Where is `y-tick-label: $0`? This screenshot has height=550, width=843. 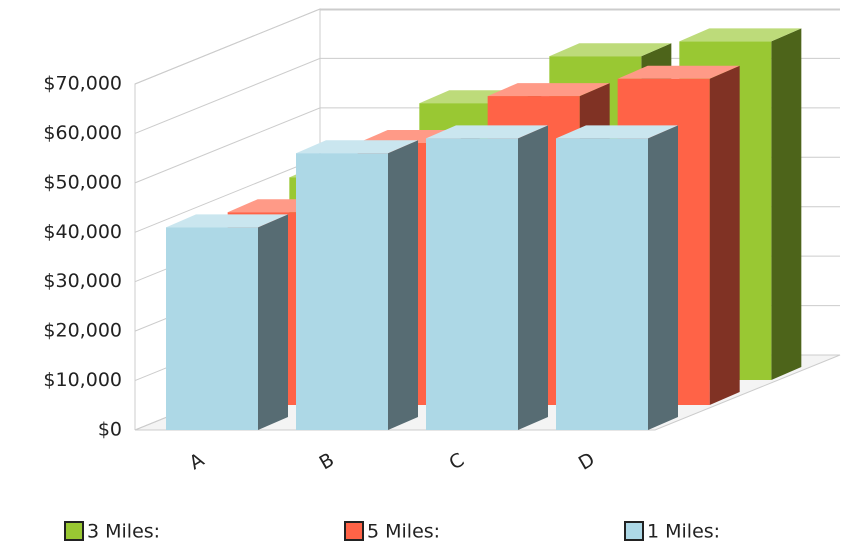 y-tick-label: $0 is located at coordinates (110, 430).